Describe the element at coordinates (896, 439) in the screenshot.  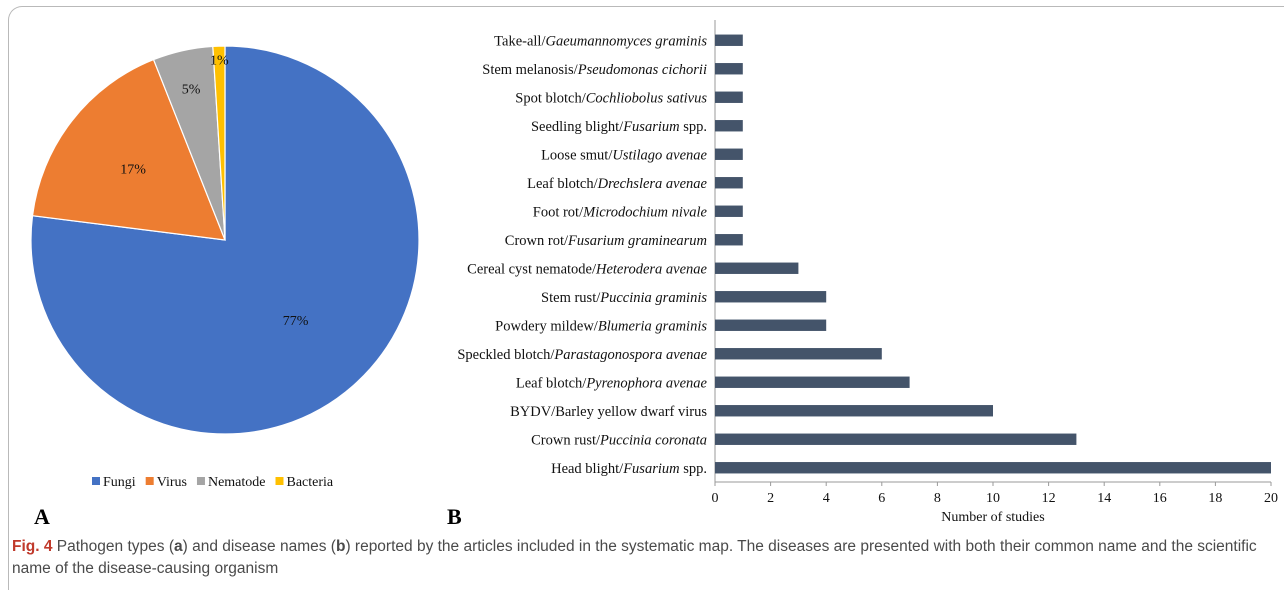
I see `bar-crown-rust-puccinia-coronata` at that location.